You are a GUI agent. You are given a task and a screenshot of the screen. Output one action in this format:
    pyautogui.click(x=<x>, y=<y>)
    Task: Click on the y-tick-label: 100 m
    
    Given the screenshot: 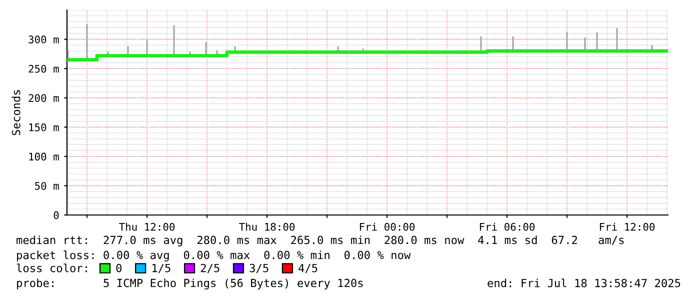 What is the action you would take?
    pyautogui.click(x=44, y=156)
    